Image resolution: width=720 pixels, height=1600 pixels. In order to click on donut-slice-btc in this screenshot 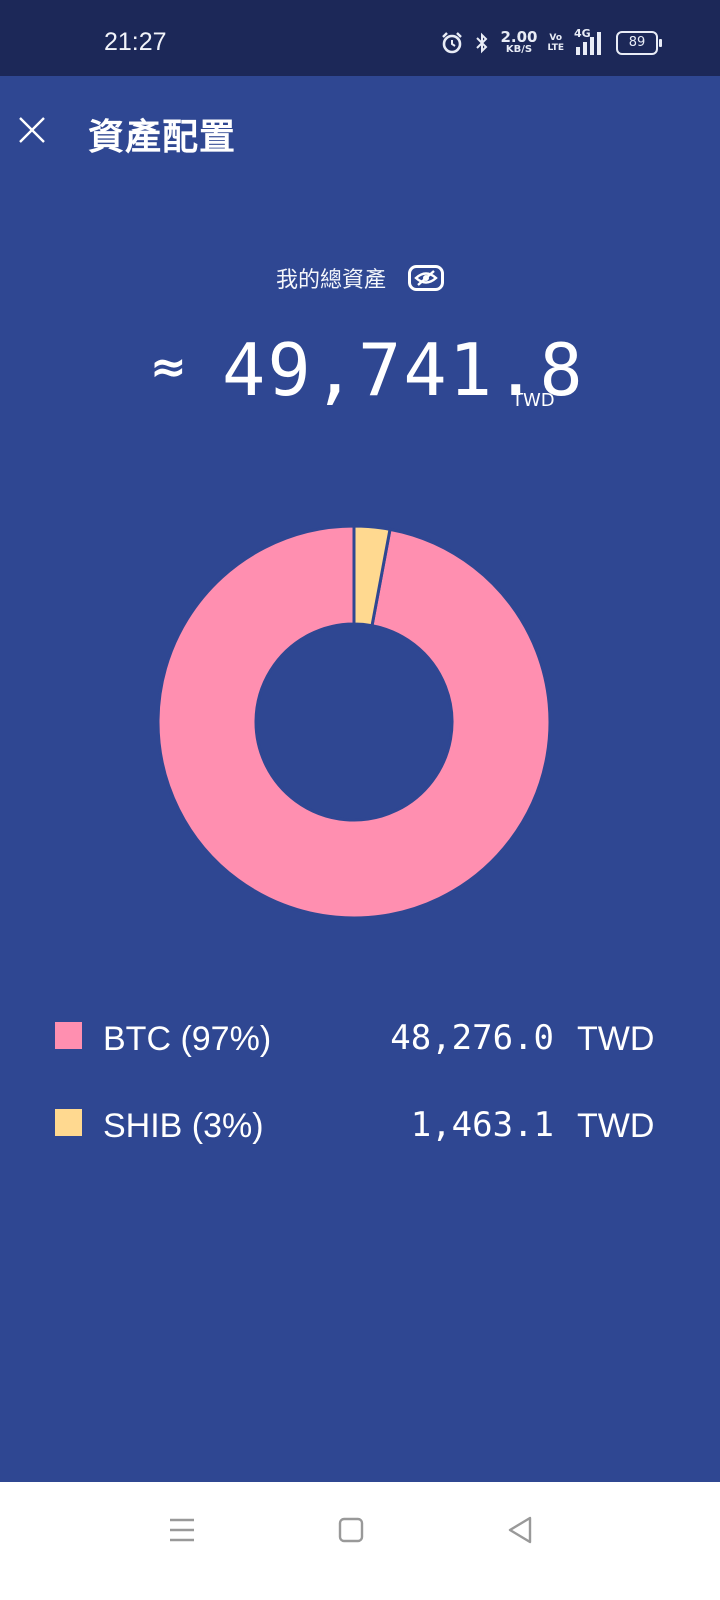, I will do `click(354, 722)`.